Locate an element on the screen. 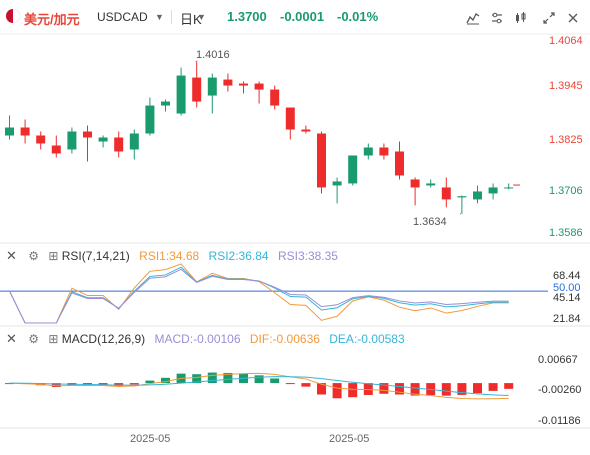 Image resolution: width=590 pixels, height=455 pixels. macd-panel is located at coordinates (259, 386).